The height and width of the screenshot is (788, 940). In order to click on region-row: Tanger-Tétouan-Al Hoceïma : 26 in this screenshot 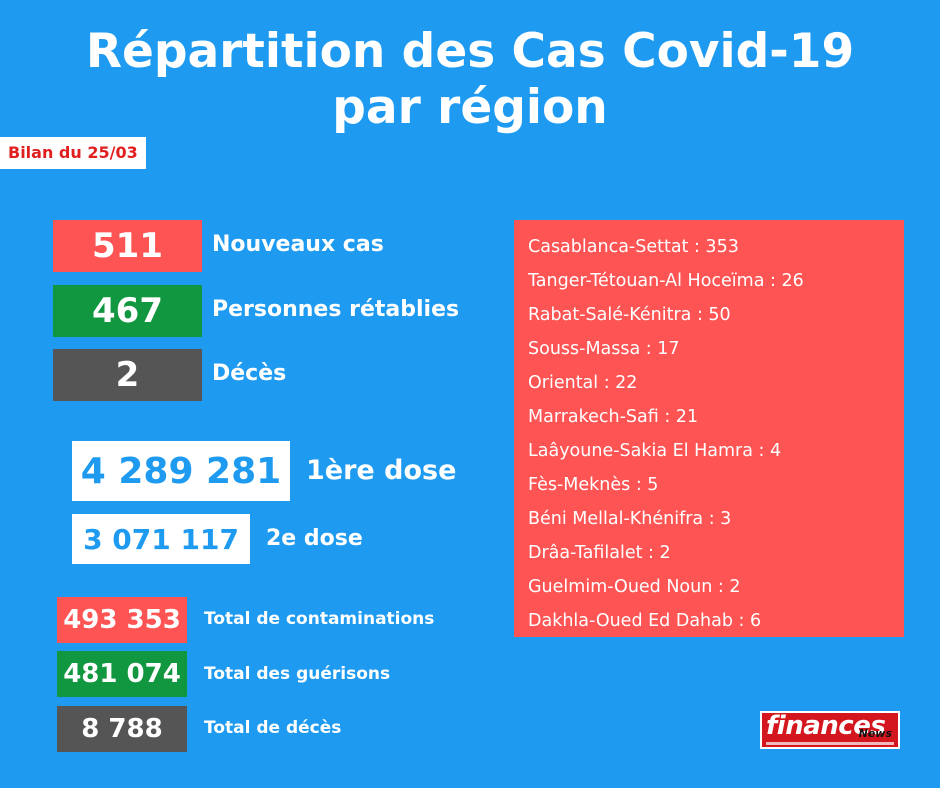, I will do `click(666, 281)`.